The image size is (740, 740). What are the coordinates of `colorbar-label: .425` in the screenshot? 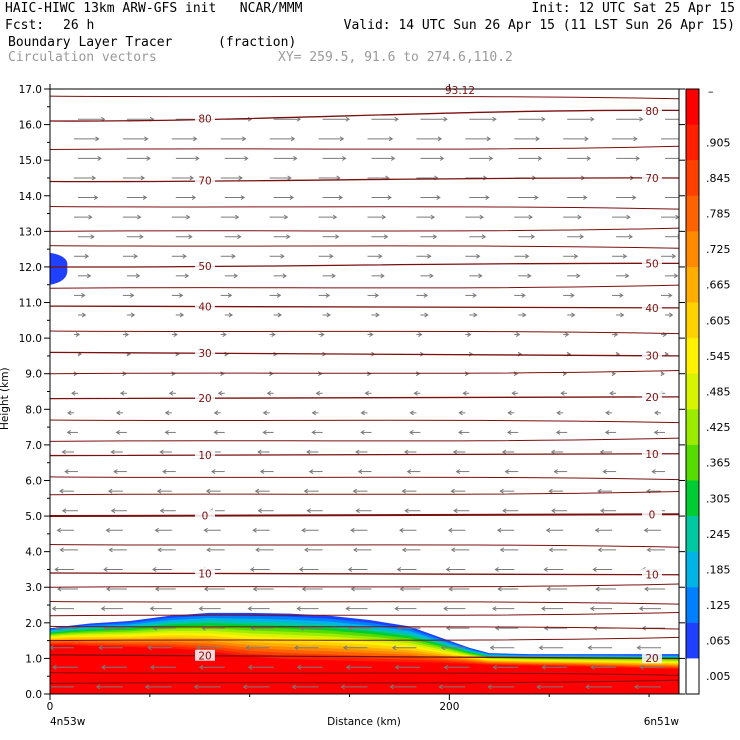 It's located at (718, 427).